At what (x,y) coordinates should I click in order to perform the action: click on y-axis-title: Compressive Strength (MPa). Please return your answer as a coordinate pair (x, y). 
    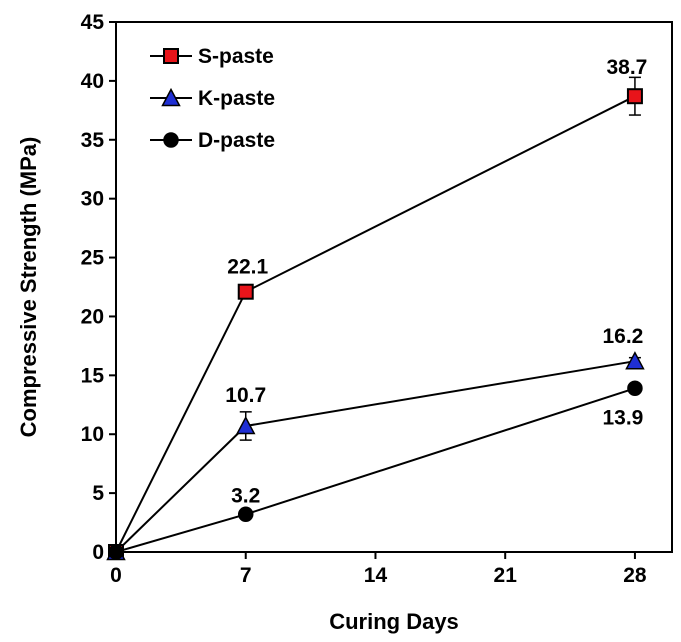
    Looking at the image, I should click on (28, 287).